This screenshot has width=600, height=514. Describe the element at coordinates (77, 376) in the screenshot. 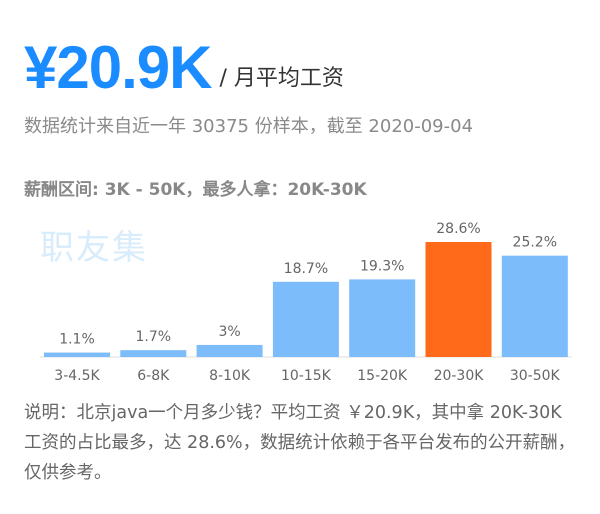

I see `category-tick-label: 3-4.5K` at that location.